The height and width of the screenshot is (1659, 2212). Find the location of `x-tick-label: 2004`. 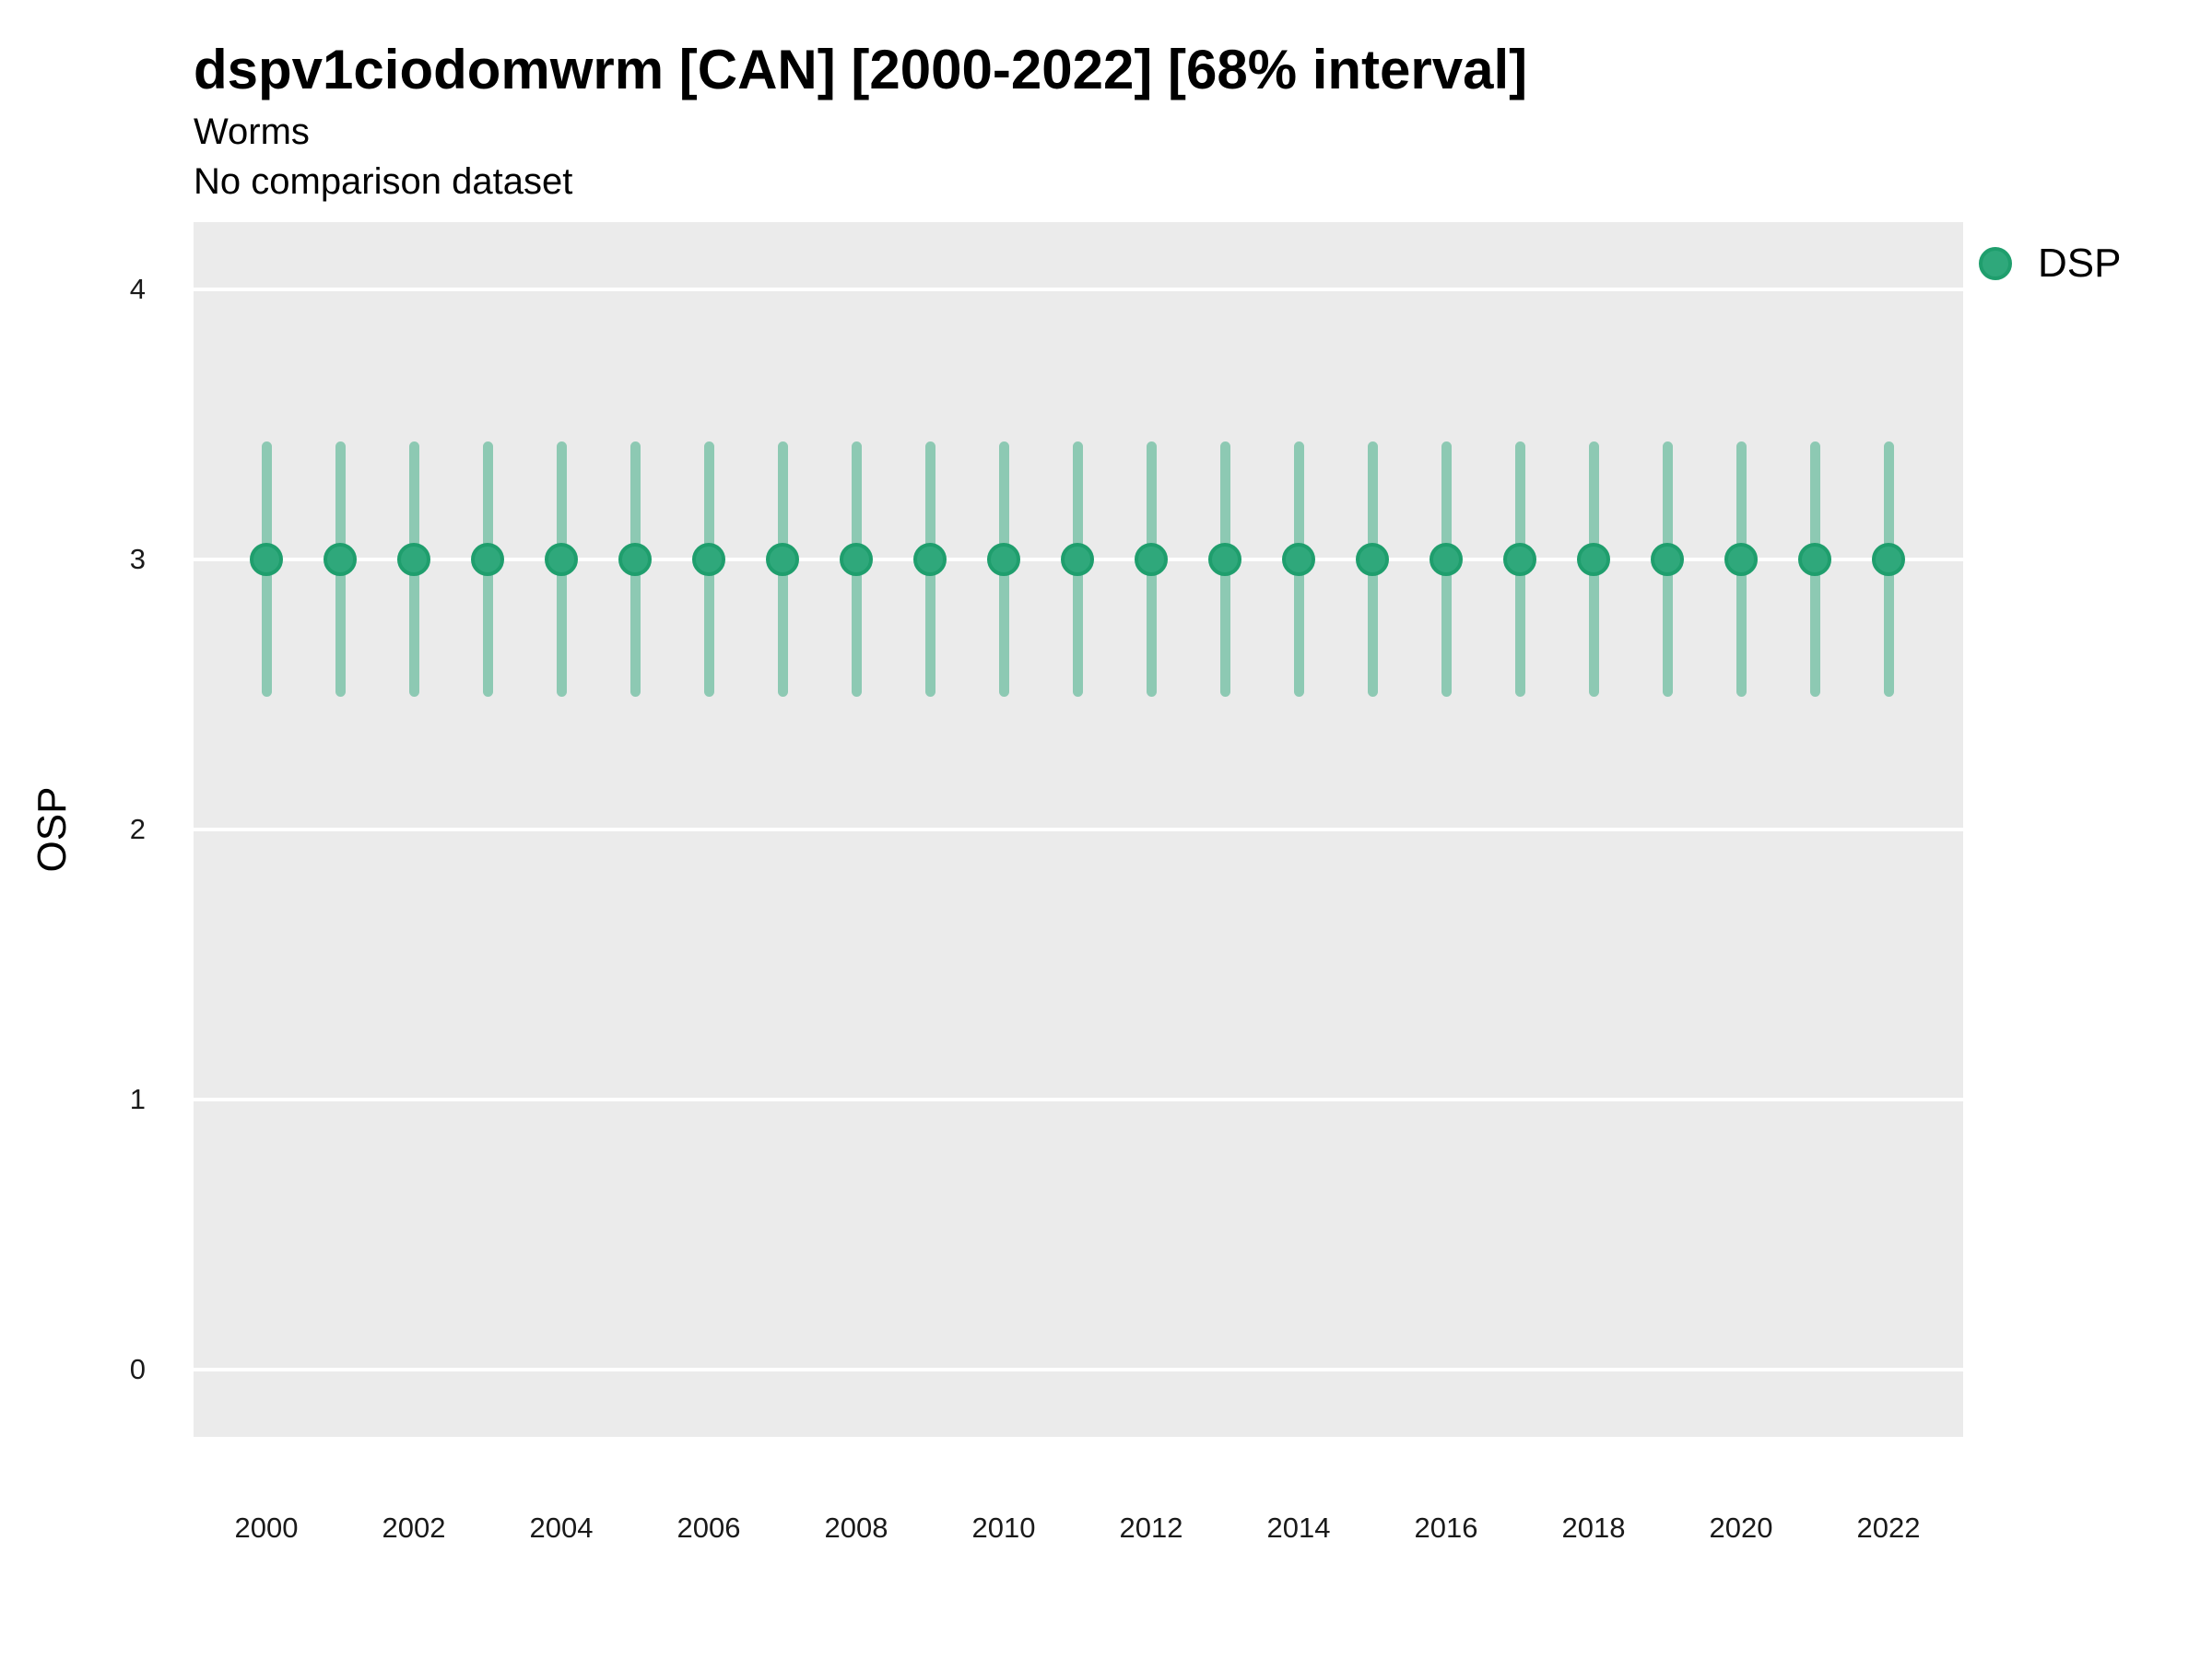

x-tick-label: 2004 is located at coordinates (561, 1528).